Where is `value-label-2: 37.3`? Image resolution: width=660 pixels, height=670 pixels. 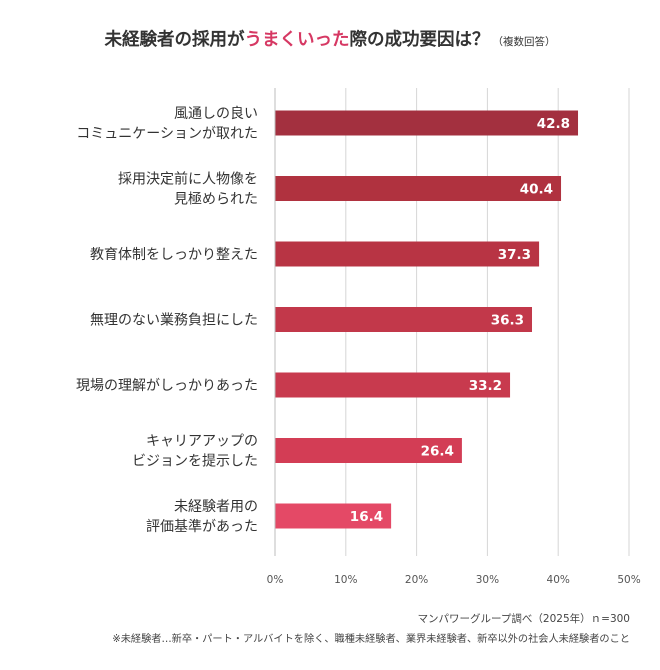
value-label-2: 37.3 is located at coordinates (514, 255).